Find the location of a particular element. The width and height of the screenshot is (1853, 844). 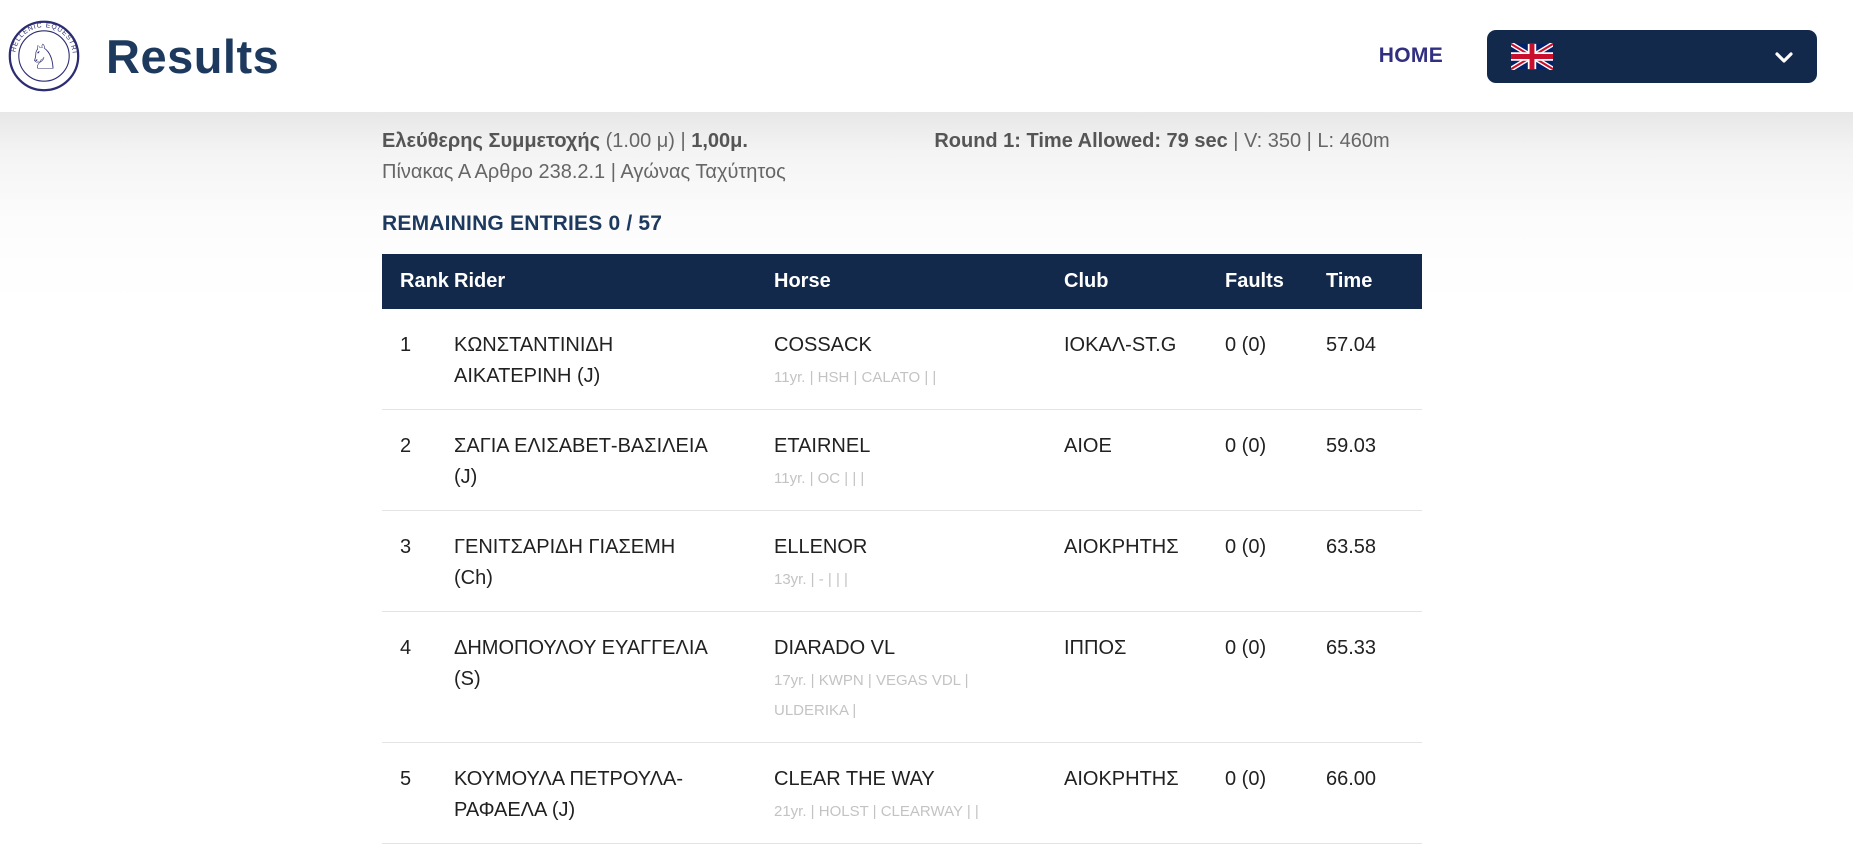

rider-name: ΔΗΜΟΠΟΥΛΟΥ ΕΥΑΓΓΕΛΙΑ (S) is located at coordinates (580, 663).